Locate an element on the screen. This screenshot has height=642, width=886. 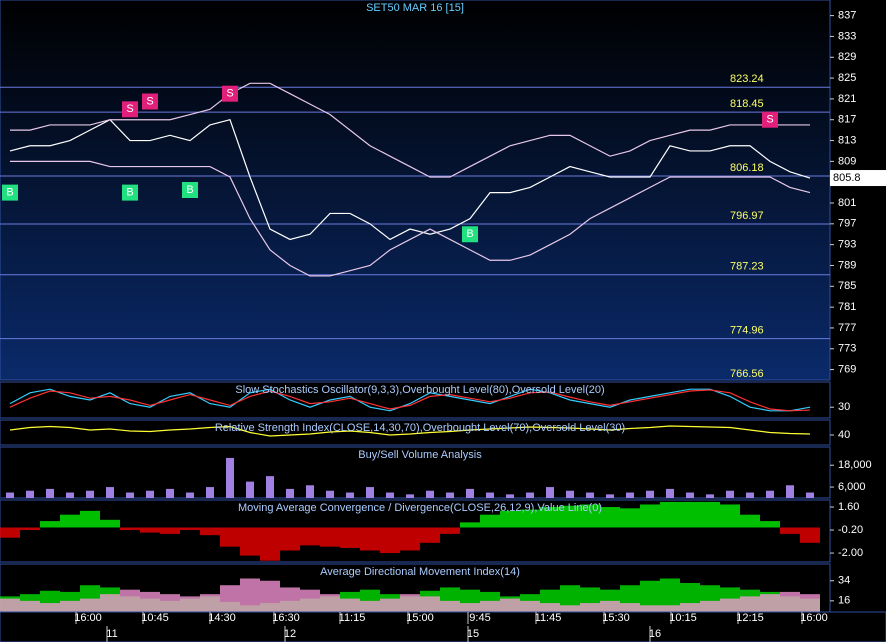
time-label: 10:45 is located at coordinates (155, 618).